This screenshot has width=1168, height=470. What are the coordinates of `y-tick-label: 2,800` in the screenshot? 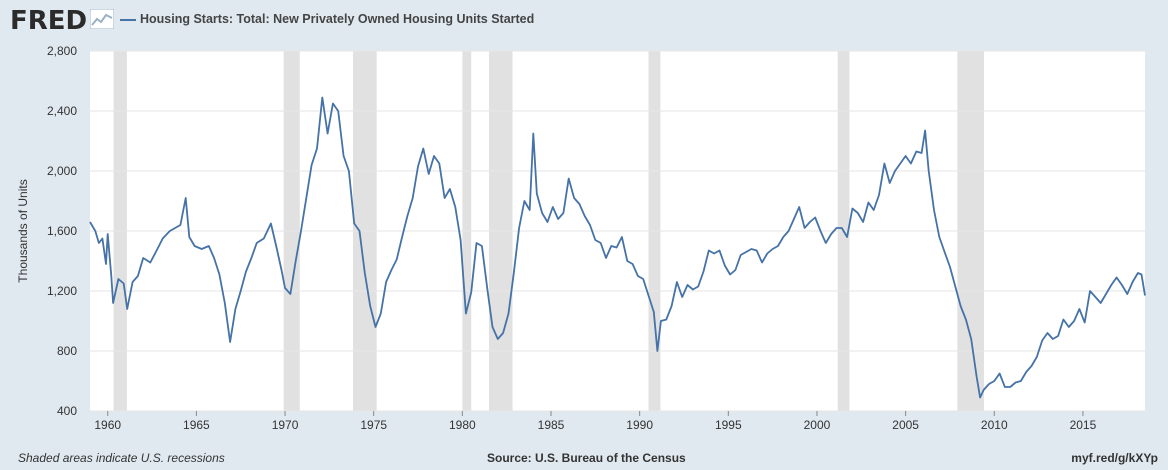 It's located at (62, 51).